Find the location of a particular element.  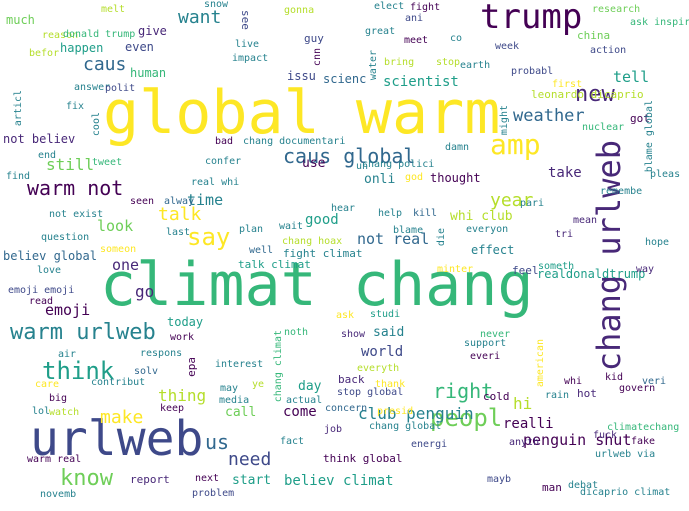

word: action is located at coordinates (608, 50).